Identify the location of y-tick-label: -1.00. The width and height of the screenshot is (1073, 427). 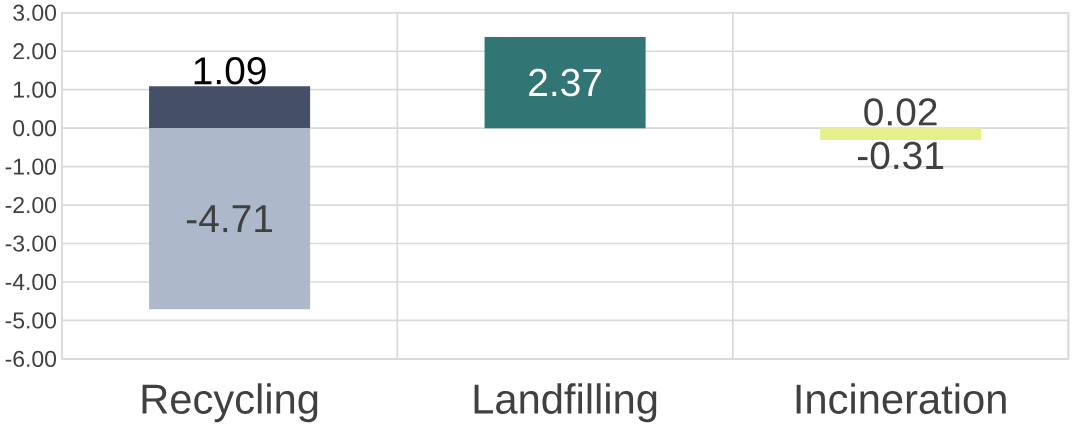
(31, 166).